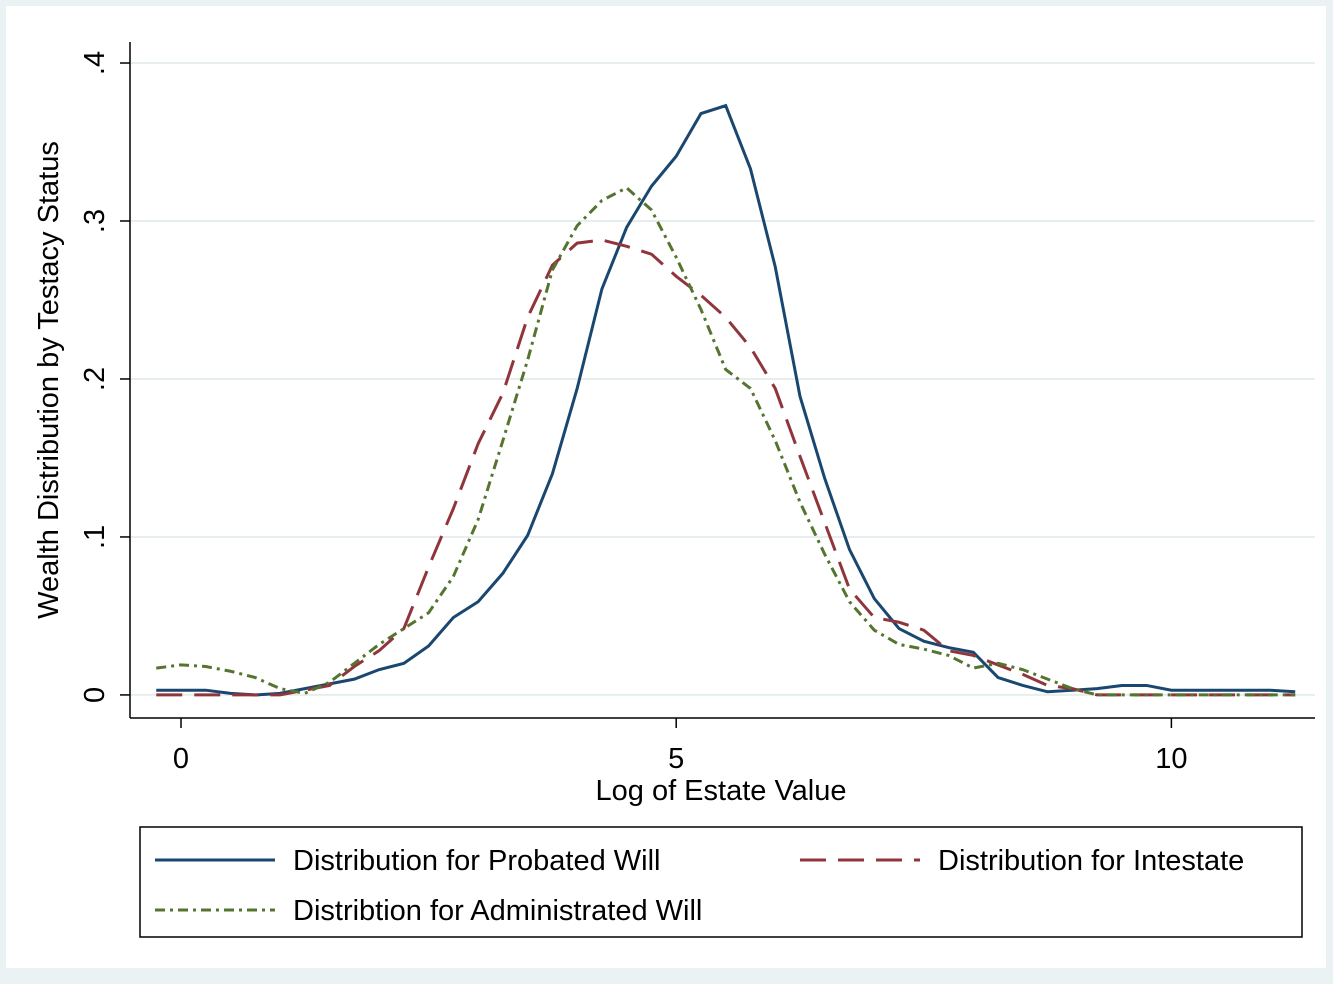 Image resolution: width=1333 pixels, height=984 pixels. Describe the element at coordinates (1091, 861) in the screenshot. I see `legend-label: Distribution for Intestate` at that location.